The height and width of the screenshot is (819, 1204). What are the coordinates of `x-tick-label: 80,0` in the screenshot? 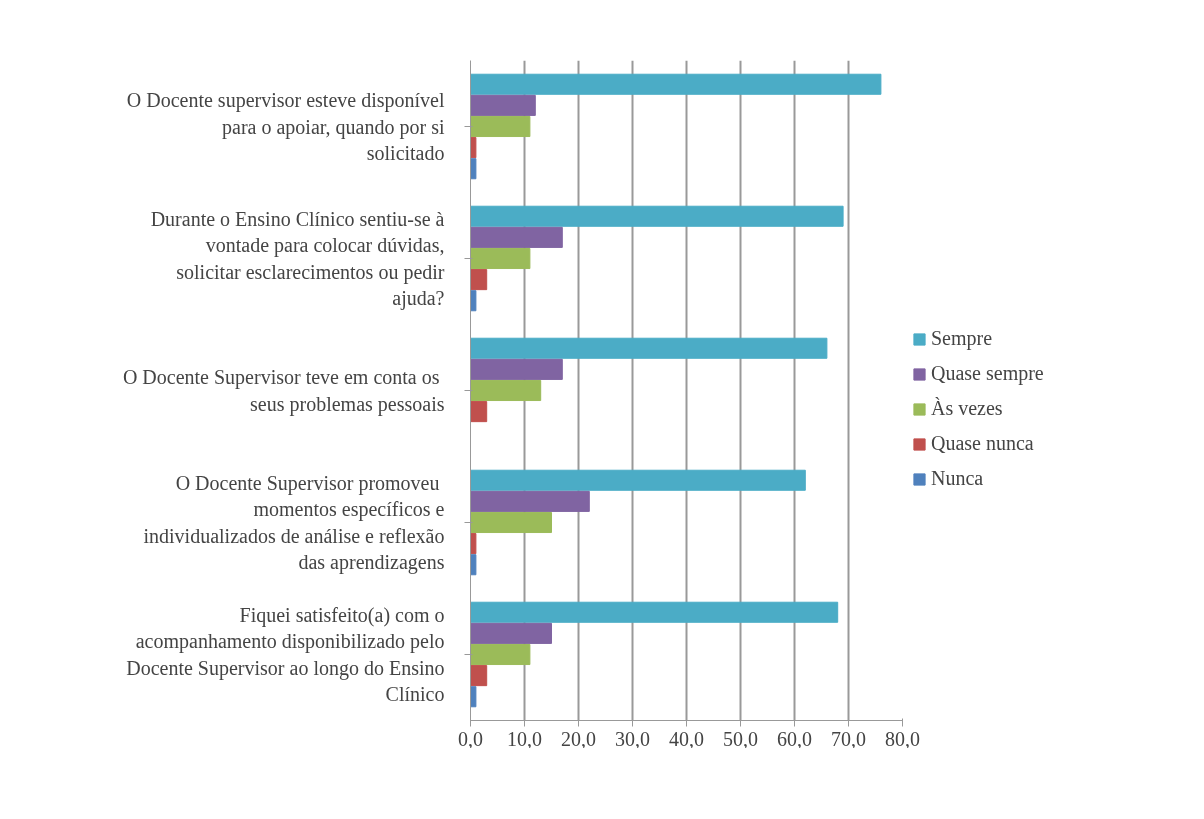 It's located at (902, 738).